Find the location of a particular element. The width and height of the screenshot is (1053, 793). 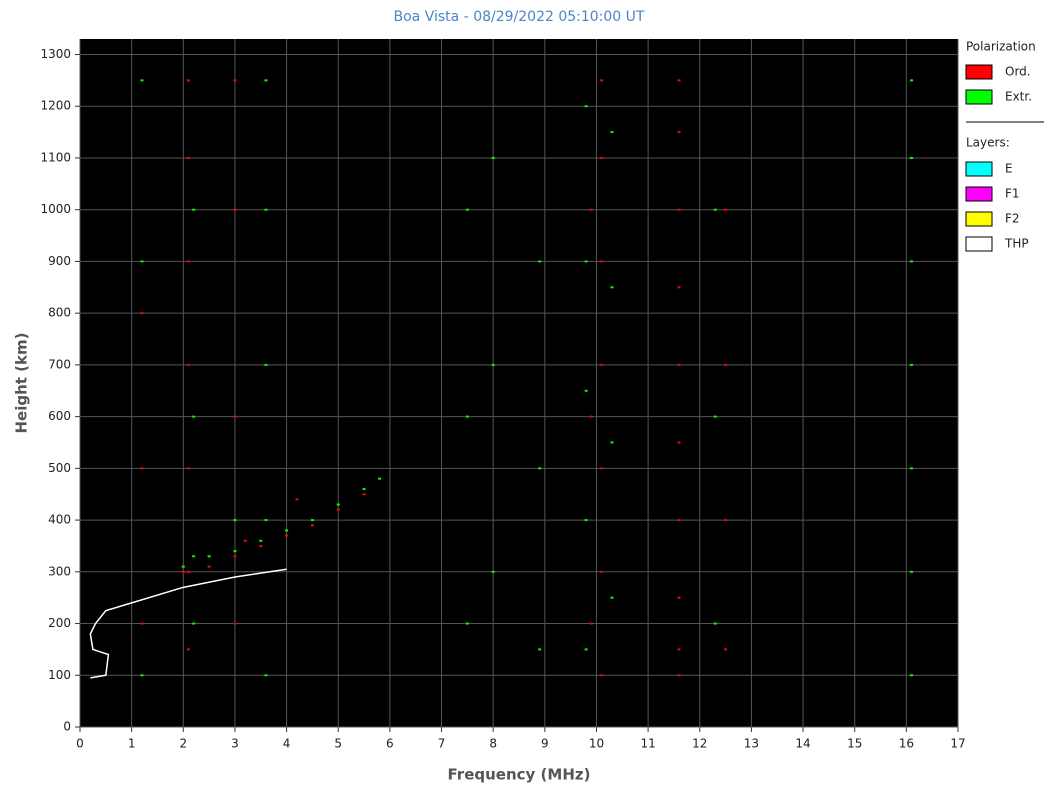

y-tick-label: 0 is located at coordinates (67, 727).